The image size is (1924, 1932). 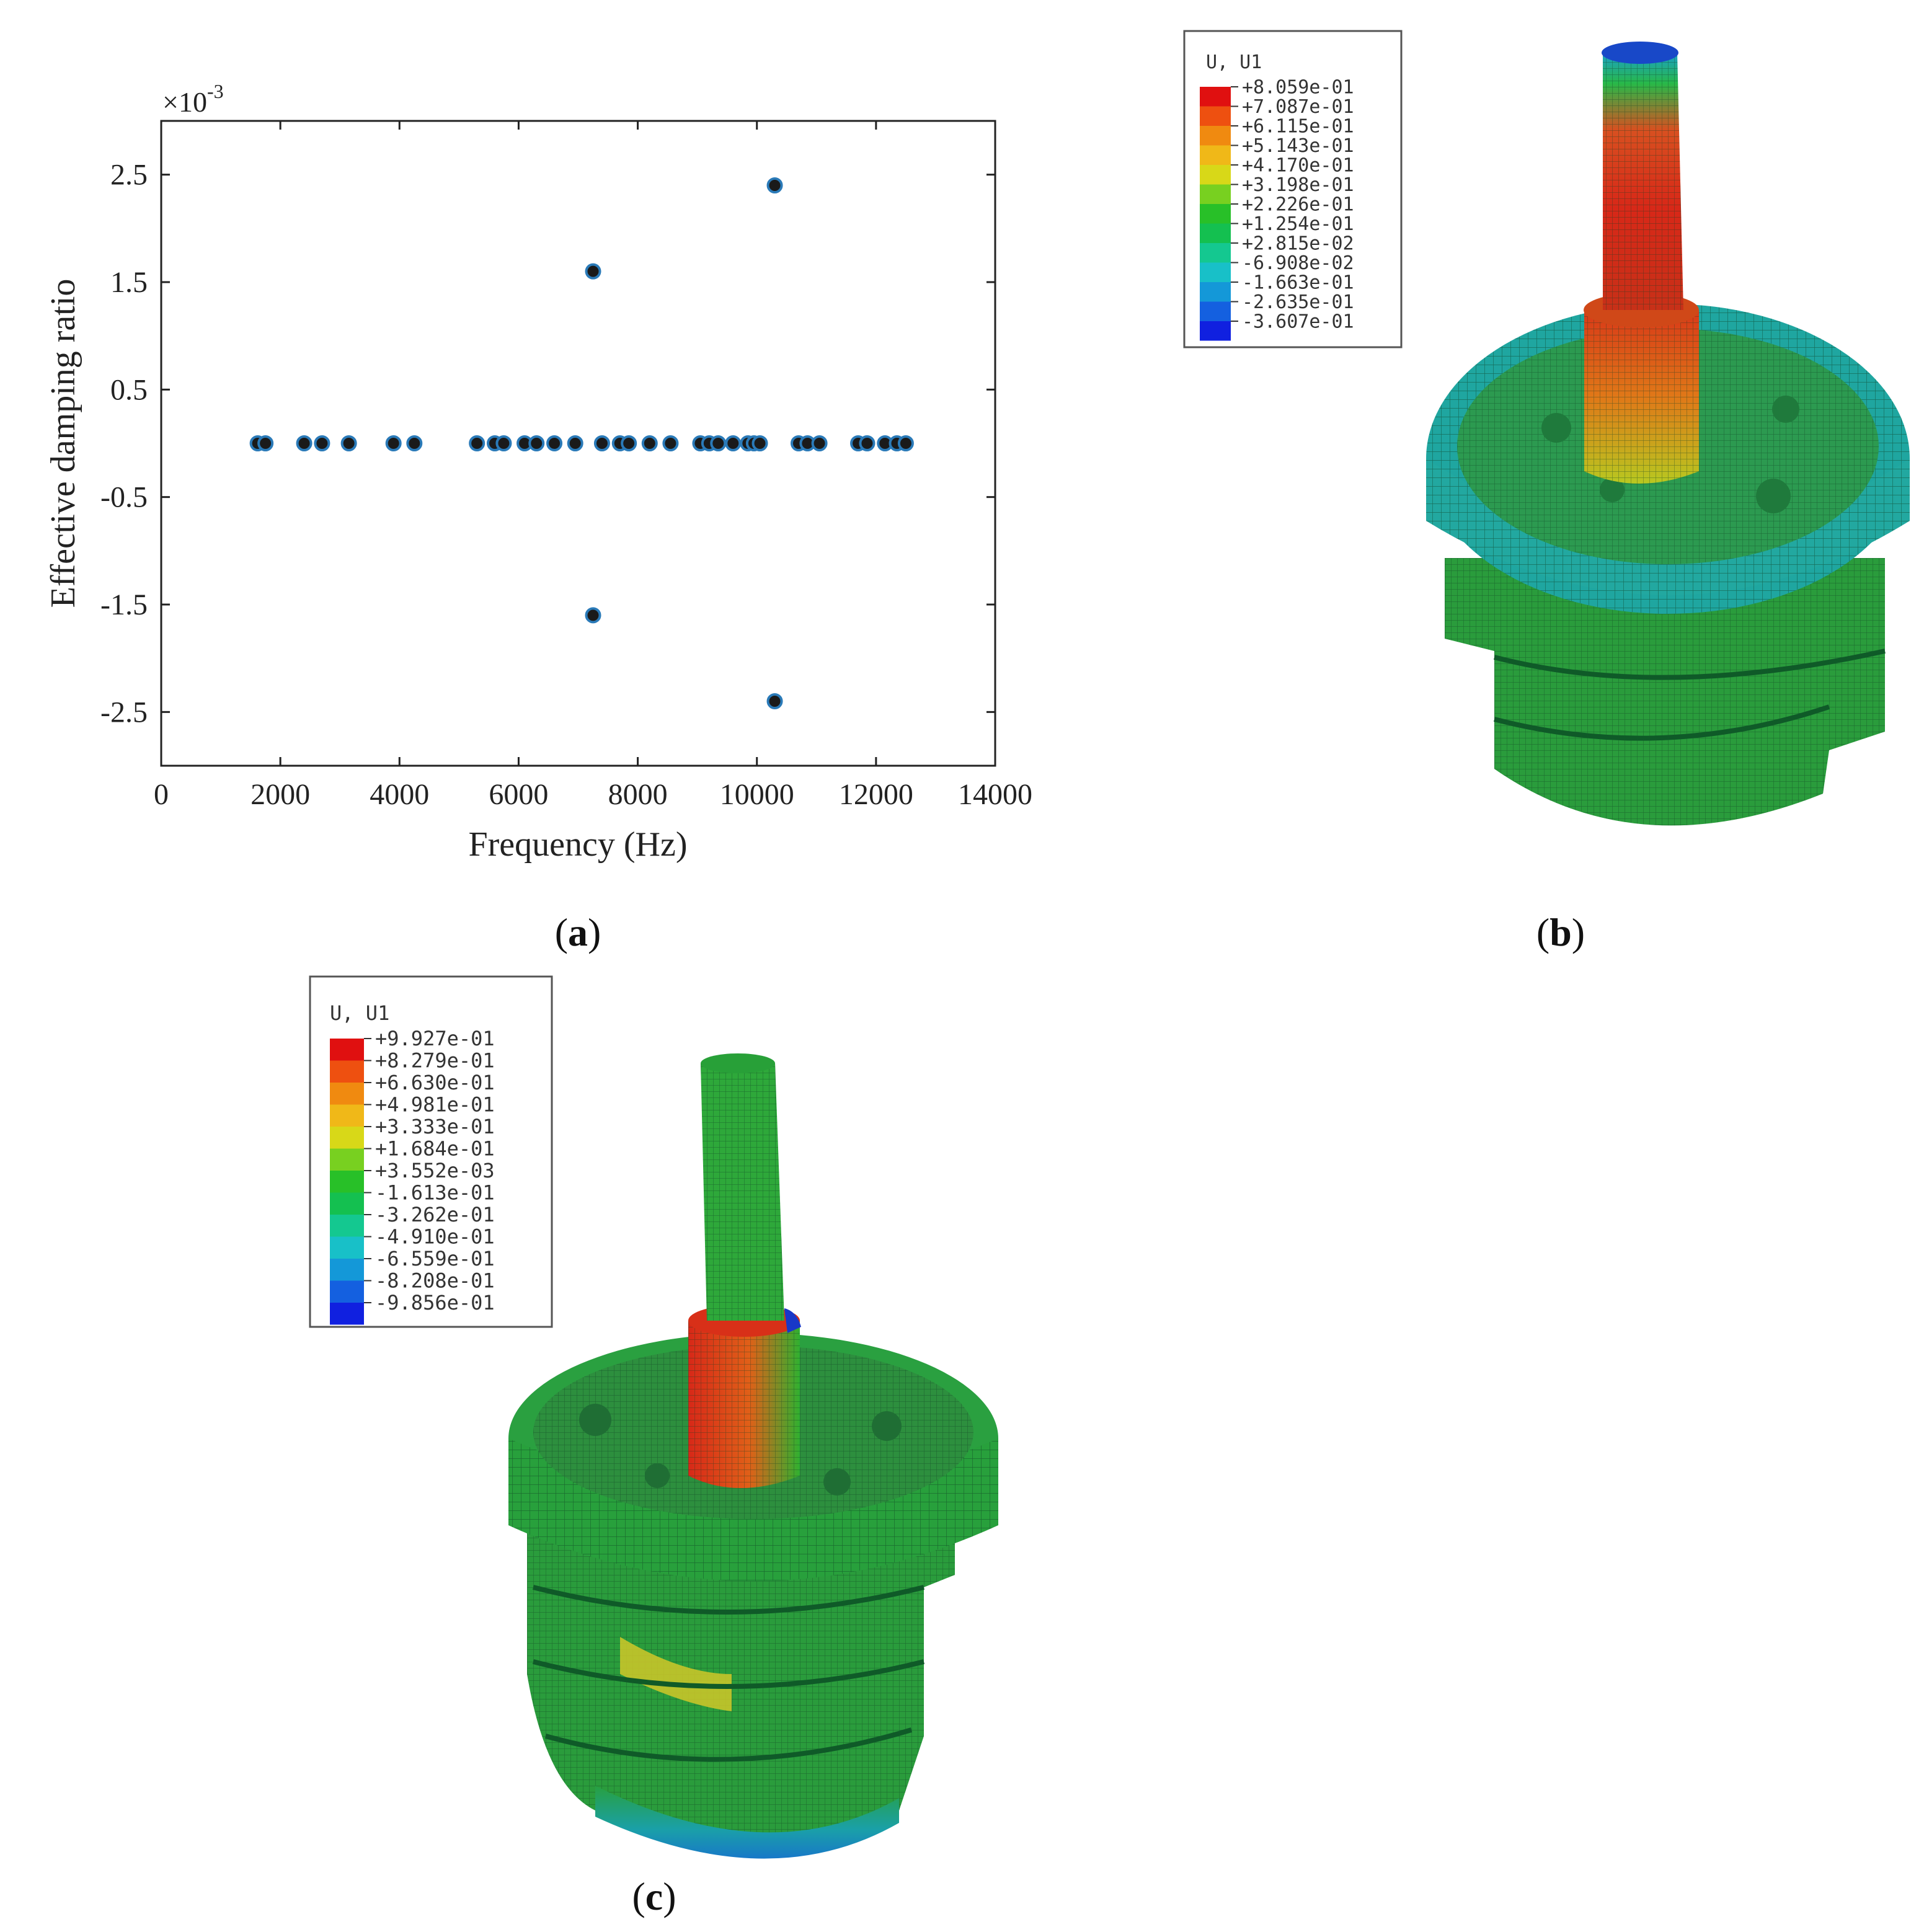 What do you see at coordinates (435, 1105) in the screenshot?
I see `legend-value: +4.981e-01` at bounding box center [435, 1105].